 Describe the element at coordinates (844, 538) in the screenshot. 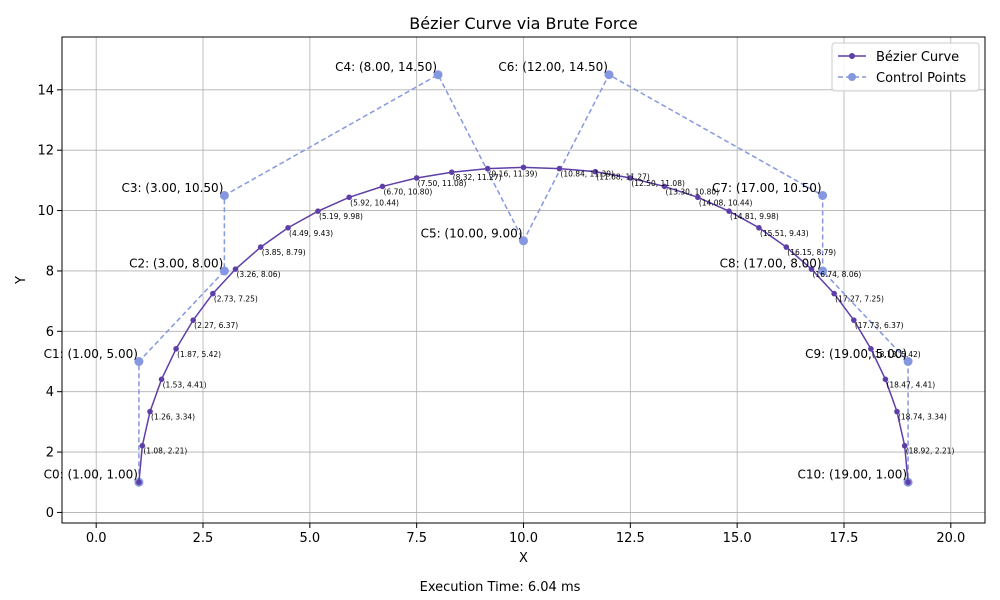

I see `x-tick-label: 17.5` at that location.